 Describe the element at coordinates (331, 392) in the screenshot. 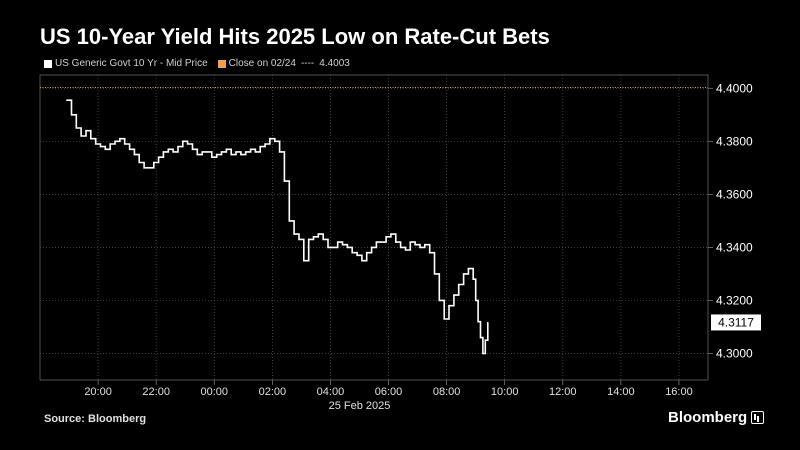

I see `x-tick-label: 04:00` at that location.